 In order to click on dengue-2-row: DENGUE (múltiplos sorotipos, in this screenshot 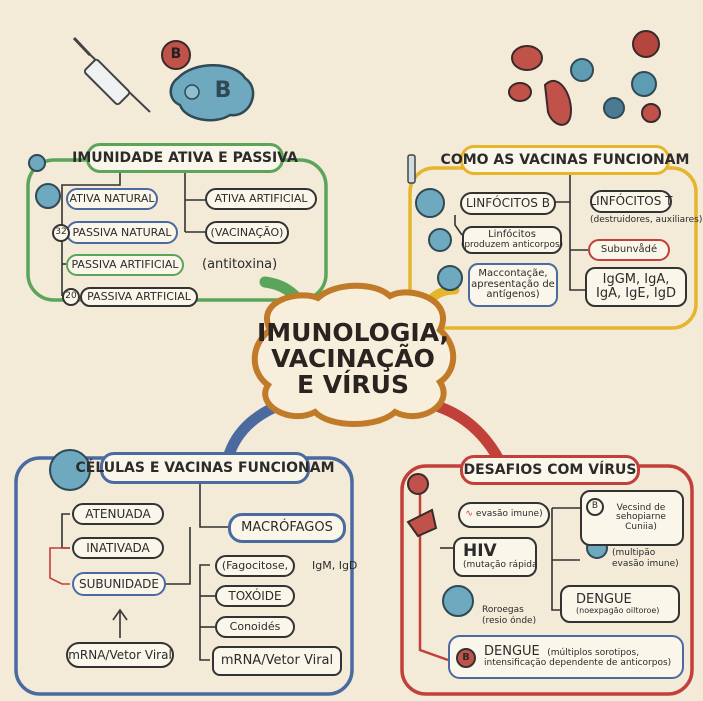, I will do `click(561, 652)`.